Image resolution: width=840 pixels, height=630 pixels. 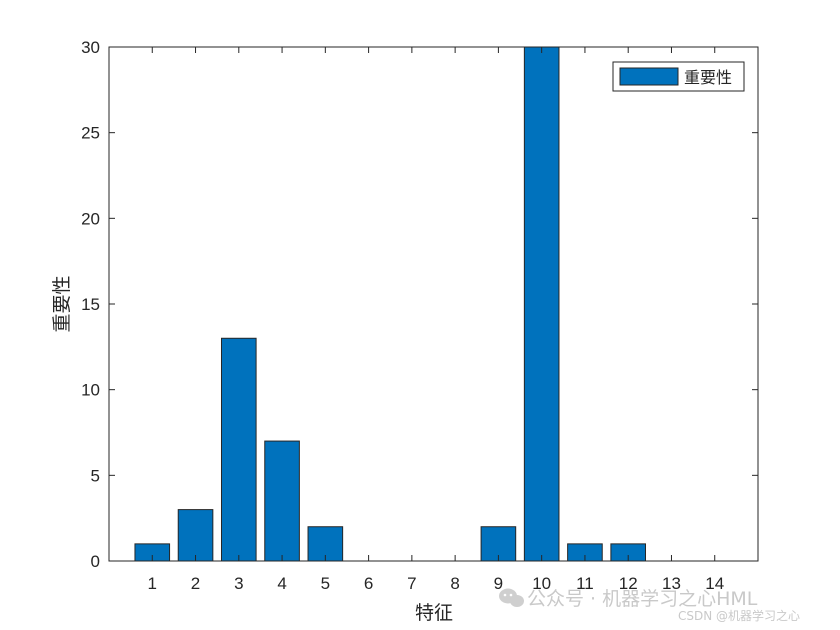 What do you see at coordinates (628, 583) in the screenshot?
I see `x-tick-label: 12` at bounding box center [628, 583].